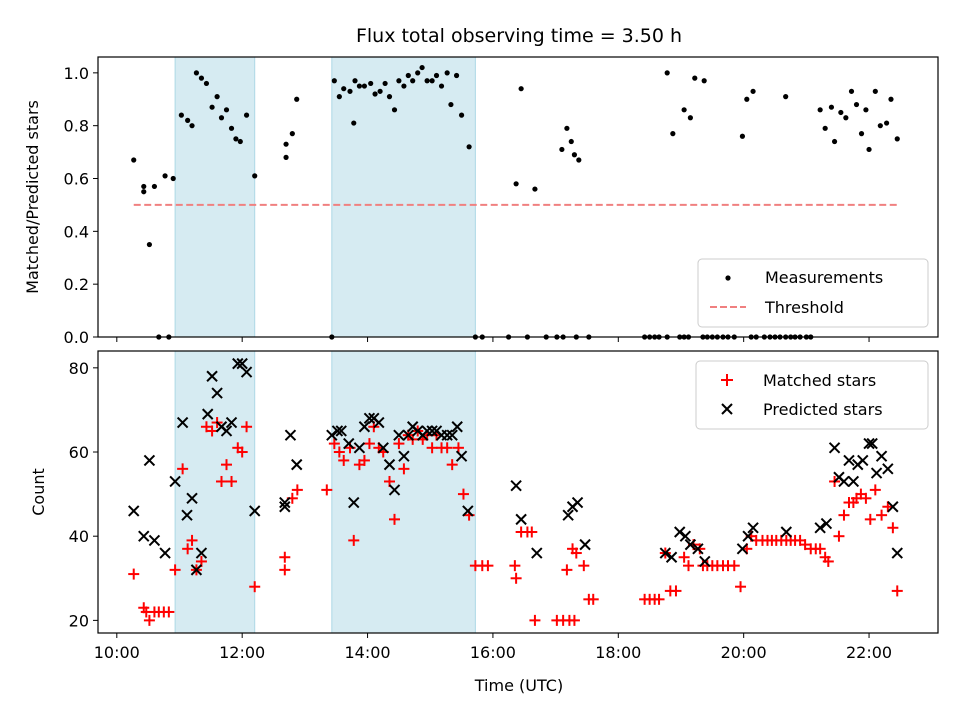 Image resolution: width=960 pixels, height=720 pixels. I want to click on x-tick-label: 16:00, so click(493, 652).